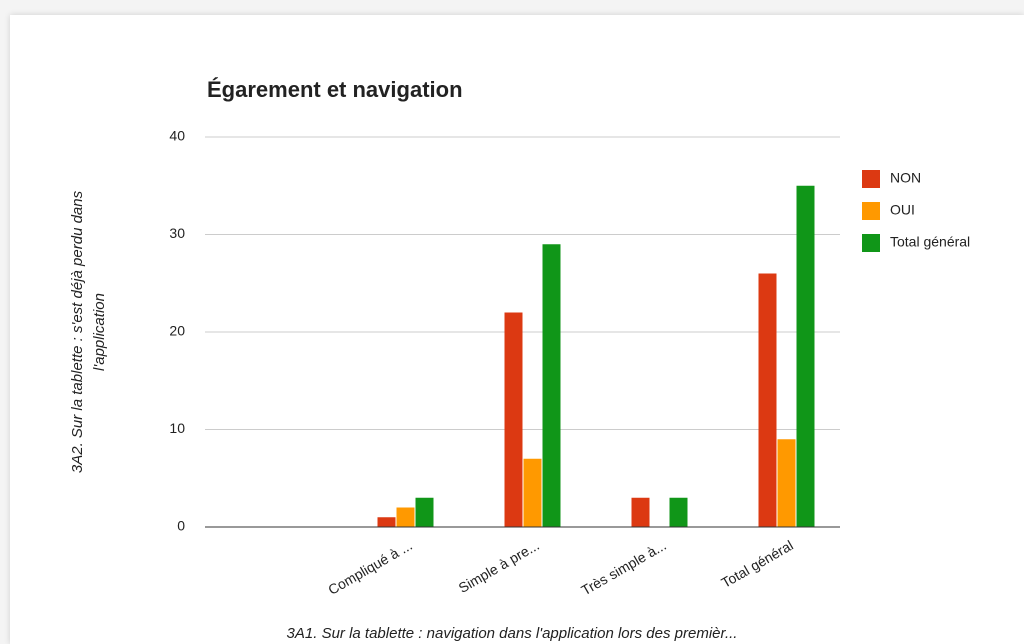 The width and height of the screenshot is (1024, 644). Describe the element at coordinates (181, 526) in the screenshot. I see `y-tick-label: 0` at that location.